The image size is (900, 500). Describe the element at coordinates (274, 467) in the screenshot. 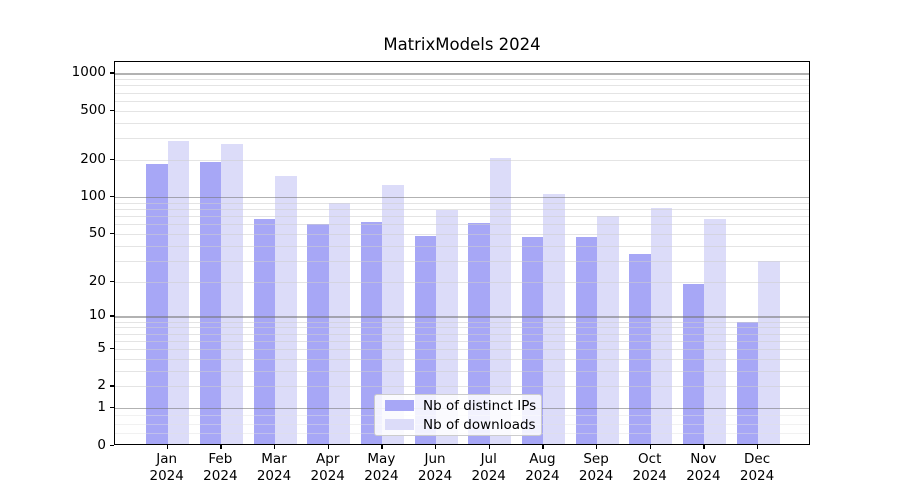

I see `x-tick-label-mar: Mar 2024` at that location.